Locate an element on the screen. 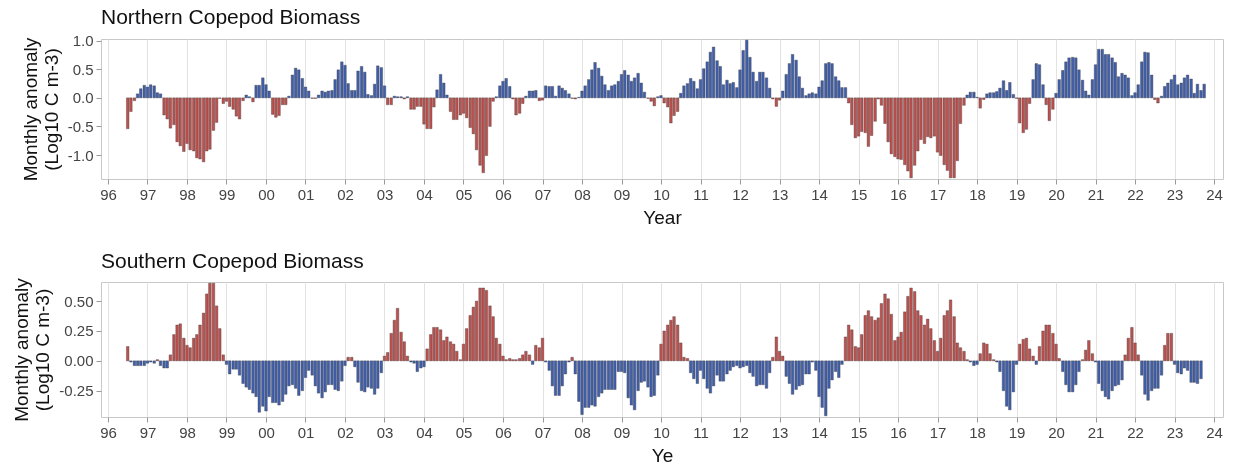  x-tick-label: 18 is located at coordinates (977, 194).